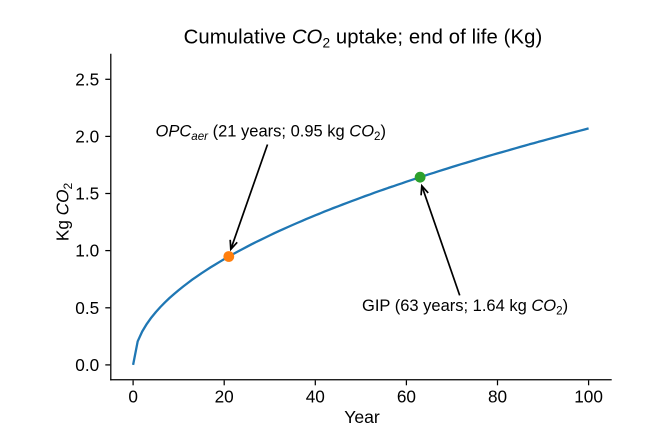 This screenshot has width=662, height=441. Describe the element at coordinates (588, 397) in the screenshot. I see `svg-text: 100` at that location.